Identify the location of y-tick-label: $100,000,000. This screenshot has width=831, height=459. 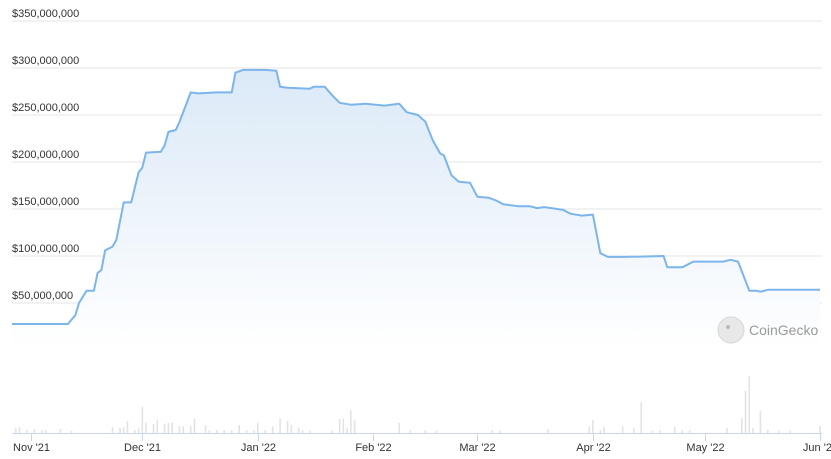
(45, 249).